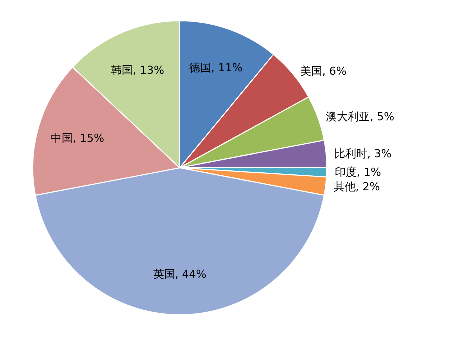 Image resolution: width=452 pixels, height=359 pixels. What do you see at coordinates (137, 70) in the screenshot?
I see `slice-label: 韩国, 13%` at bounding box center [137, 70].